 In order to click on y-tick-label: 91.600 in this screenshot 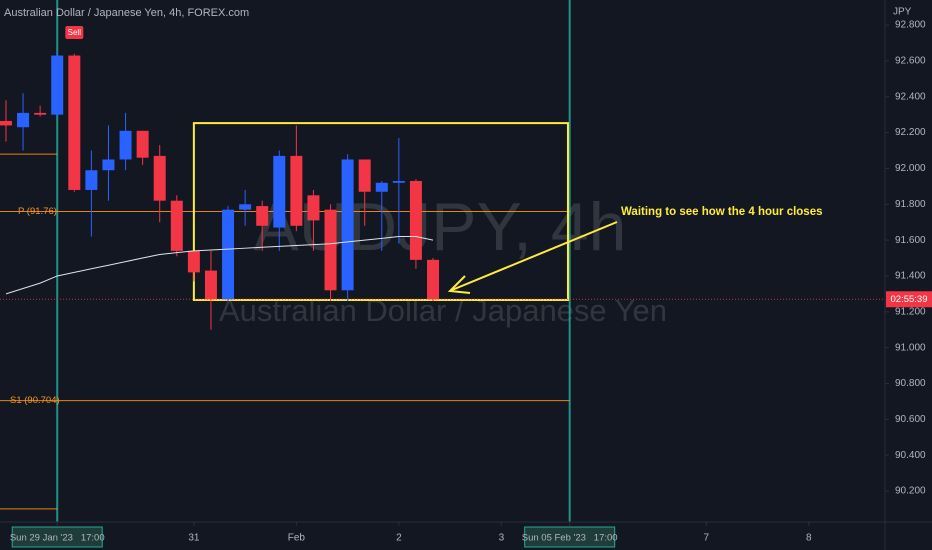, I will do `click(910, 240)`.